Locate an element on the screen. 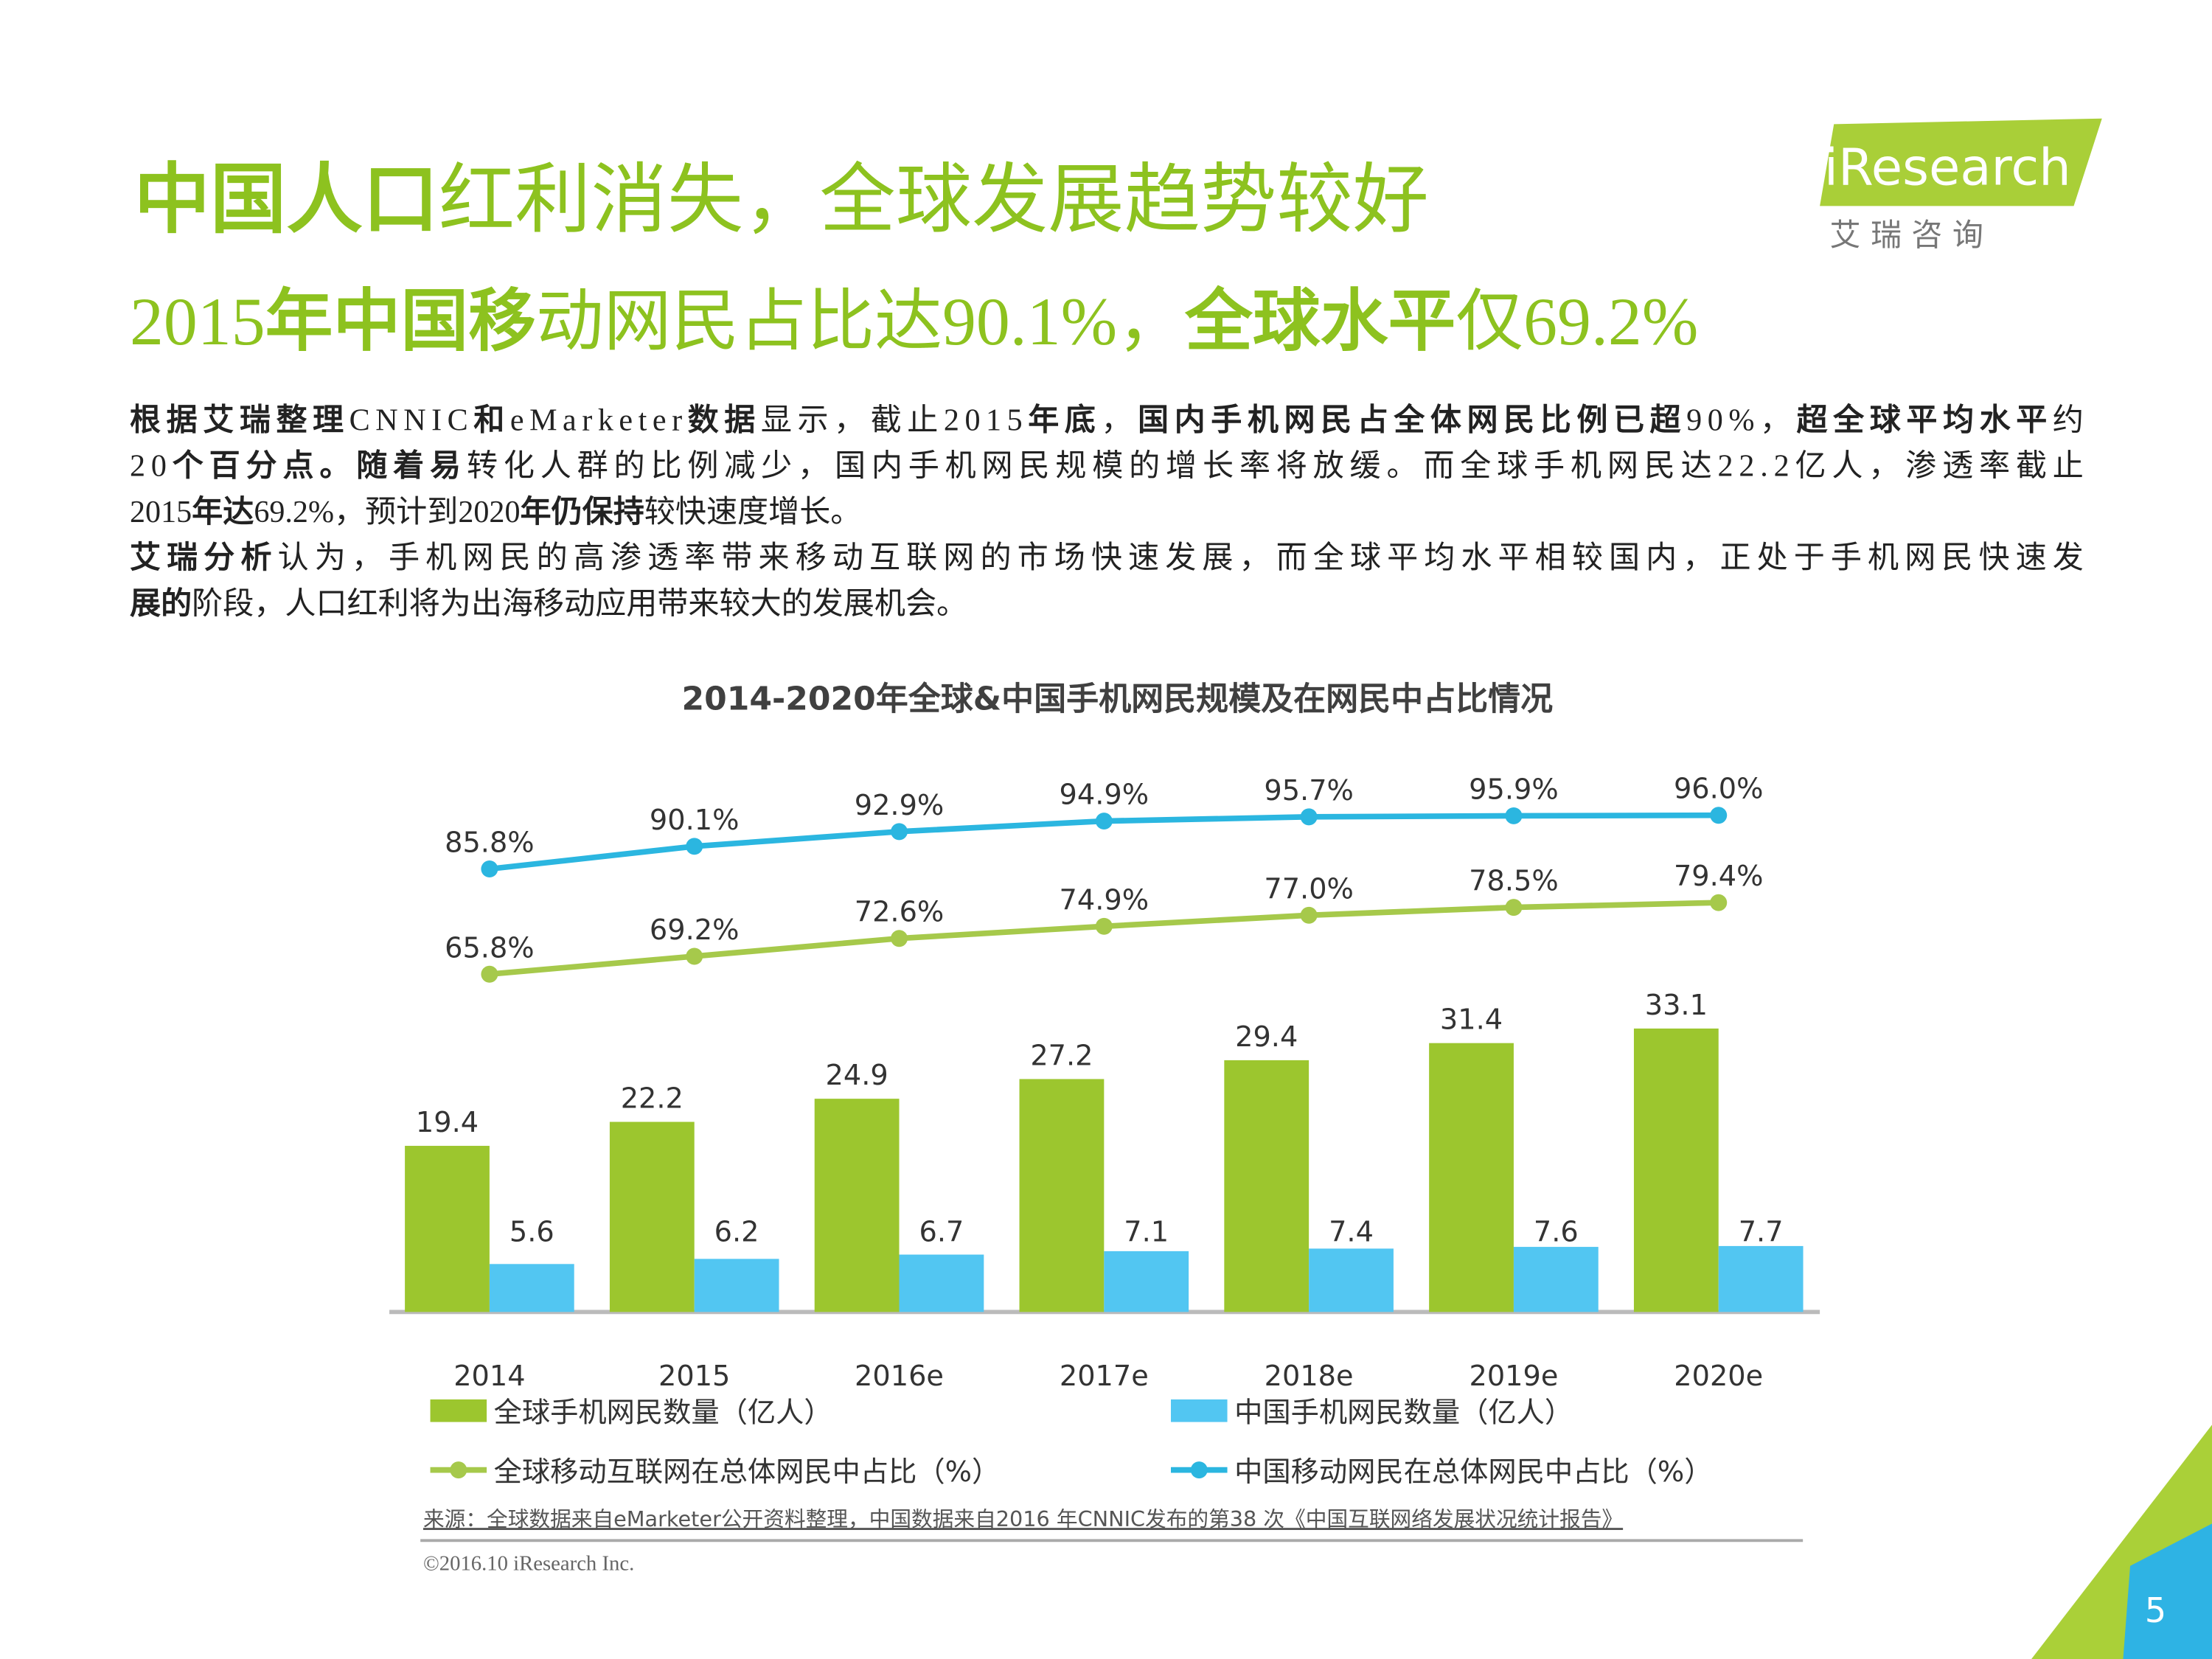 This screenshot has height=1659, width=2212. data-label: 22.2 is located at coordinates (652, 1098).